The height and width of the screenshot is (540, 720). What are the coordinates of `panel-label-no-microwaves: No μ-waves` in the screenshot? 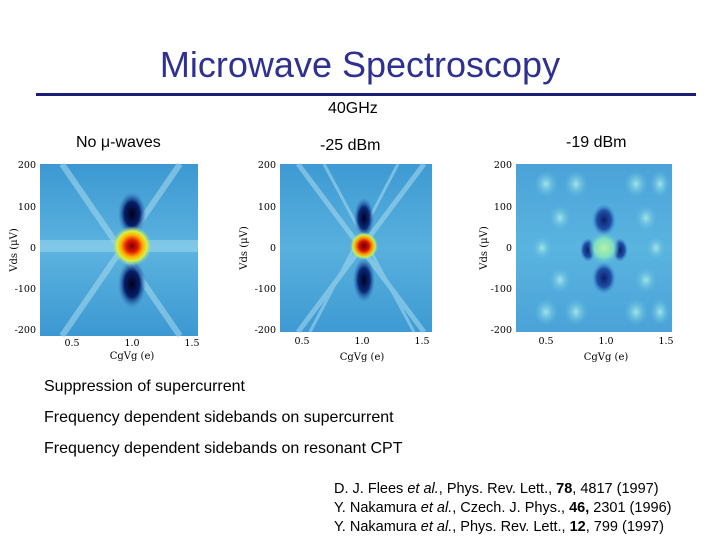 It's located at (118, 142).